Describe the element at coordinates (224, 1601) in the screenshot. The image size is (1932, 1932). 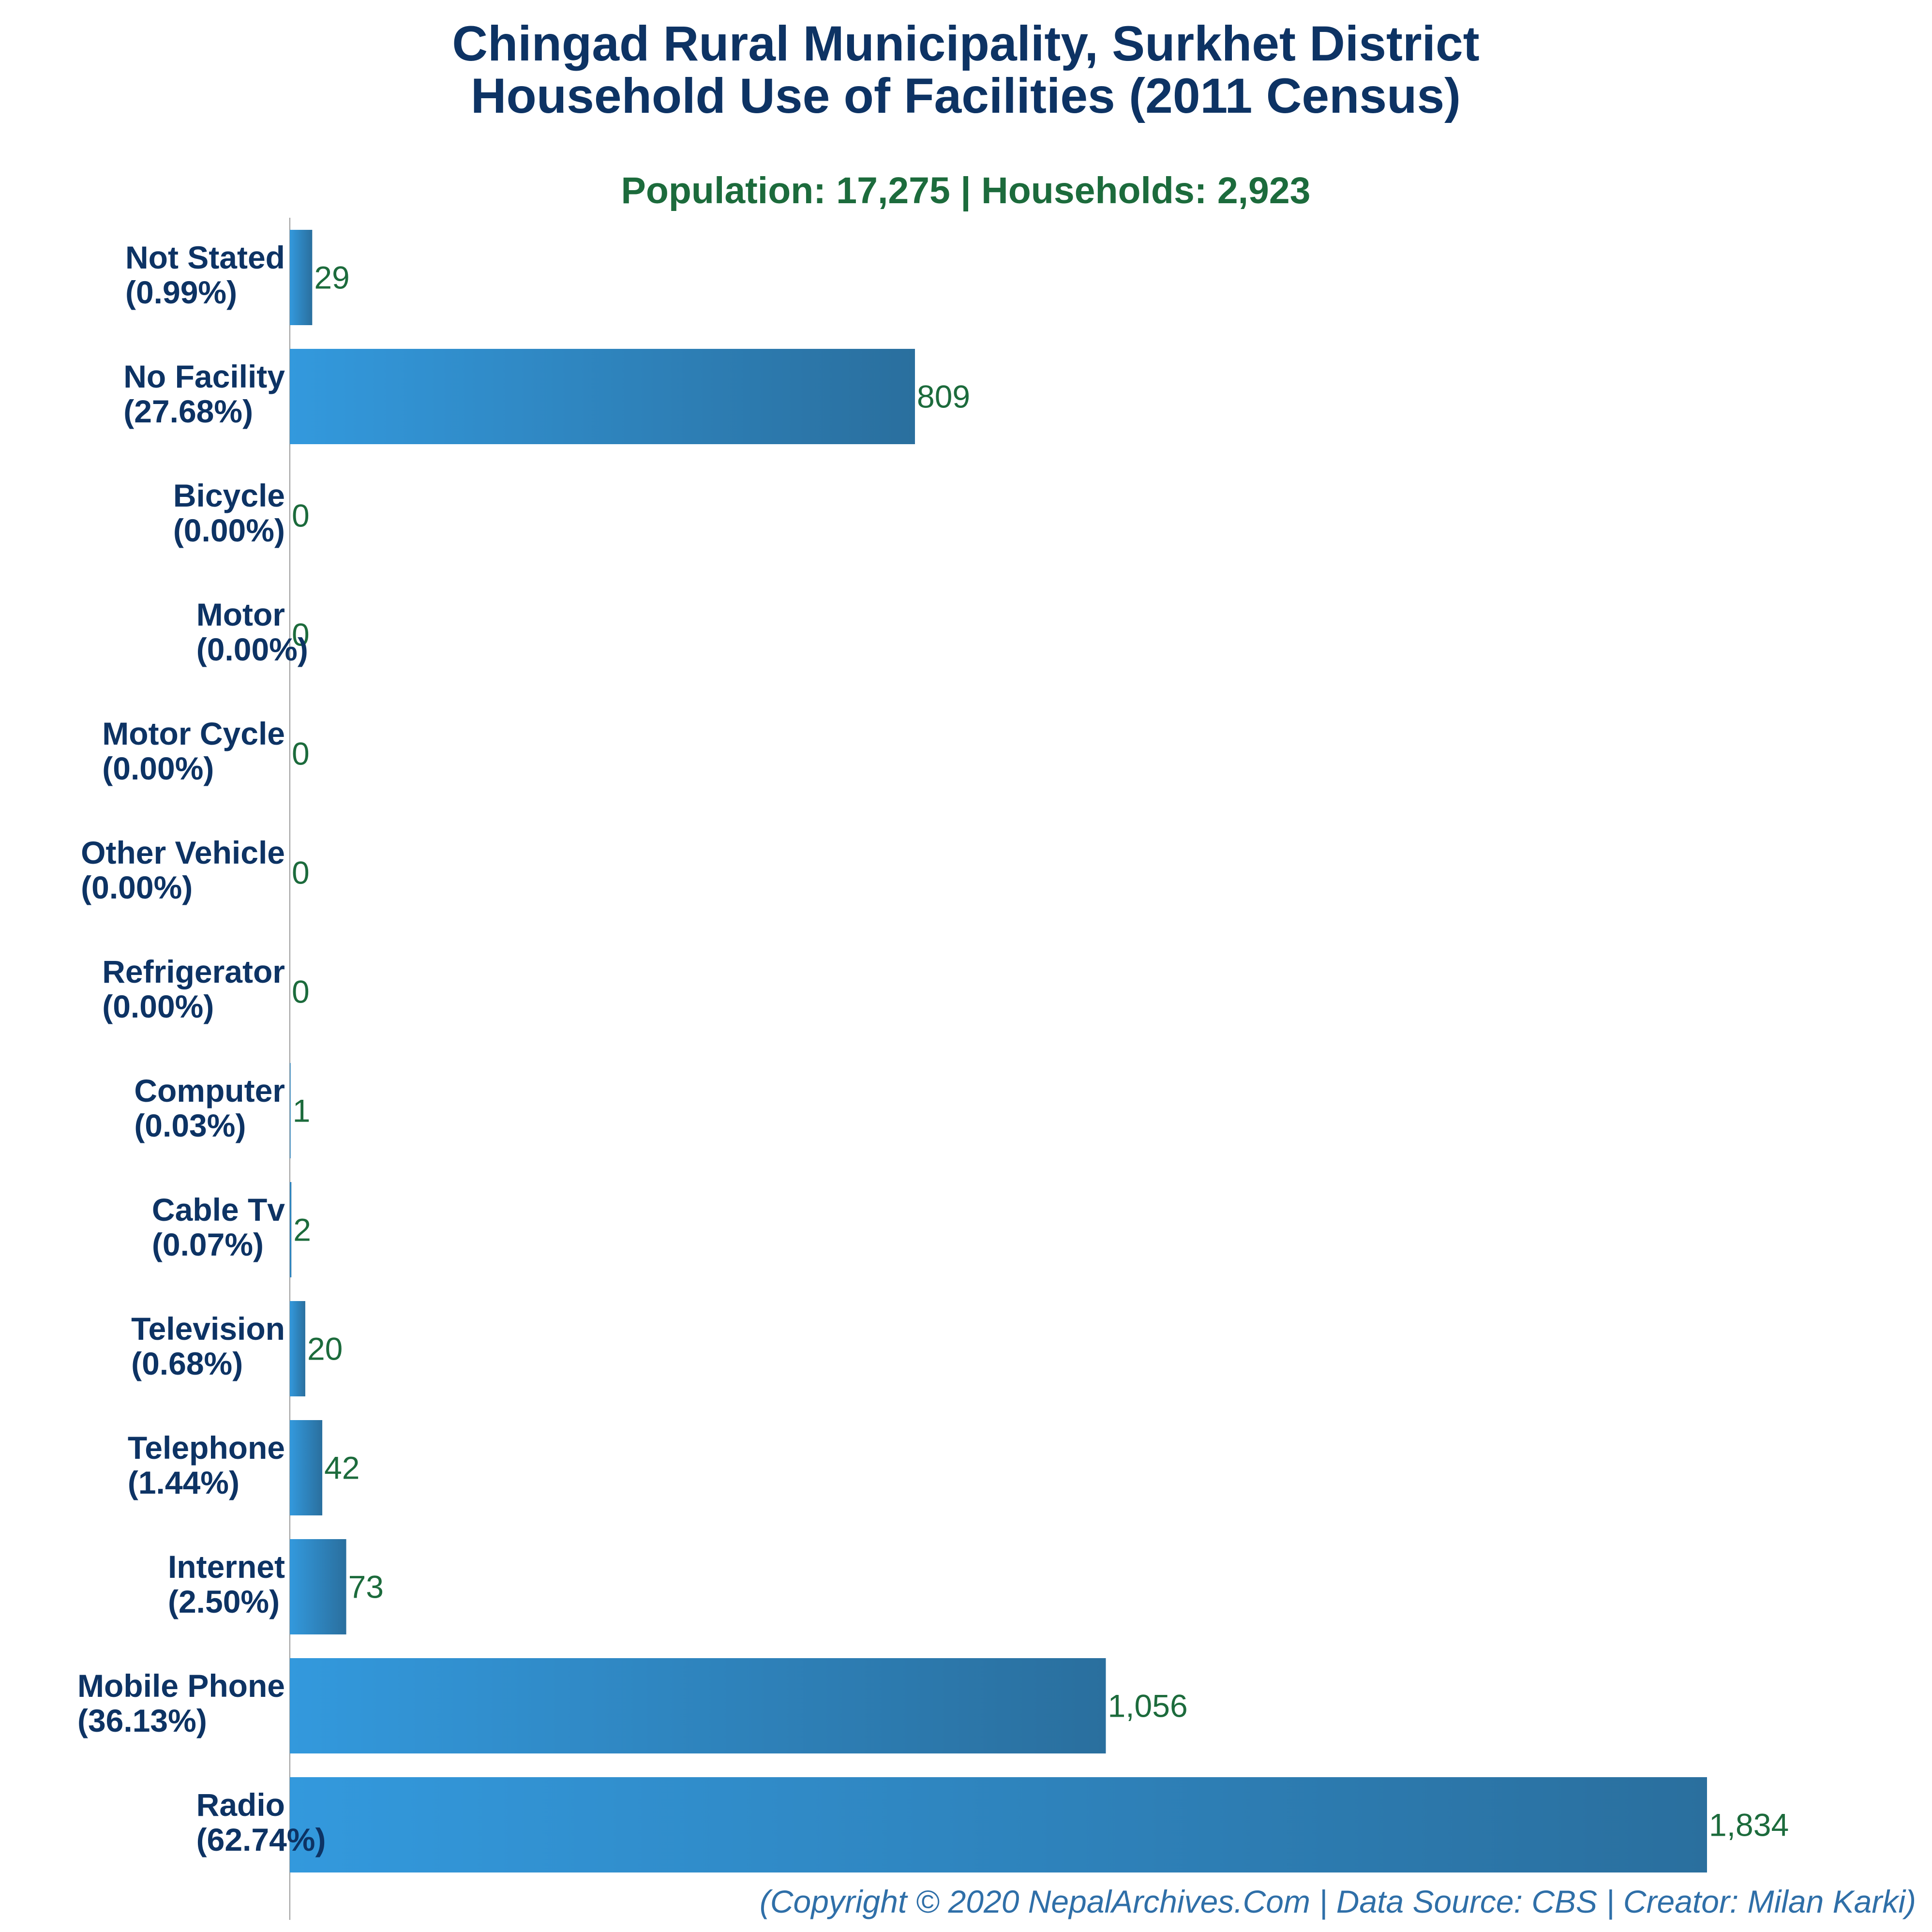
I see `percent-label-internet: (2.50%)` at that location.